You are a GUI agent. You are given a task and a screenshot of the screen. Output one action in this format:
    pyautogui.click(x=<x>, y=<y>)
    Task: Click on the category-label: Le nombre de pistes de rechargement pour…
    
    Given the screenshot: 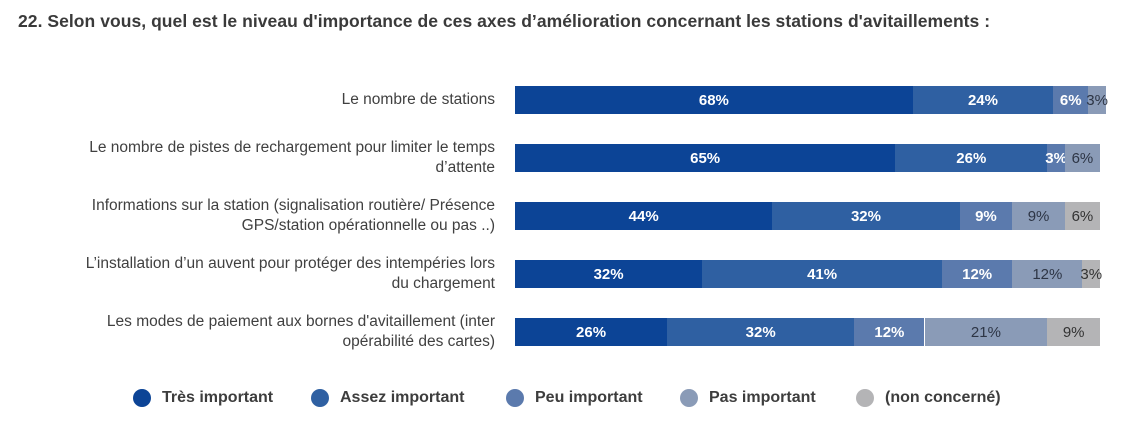 What is the action you would take?
    pyautogui.click(x=255, y=158)
    